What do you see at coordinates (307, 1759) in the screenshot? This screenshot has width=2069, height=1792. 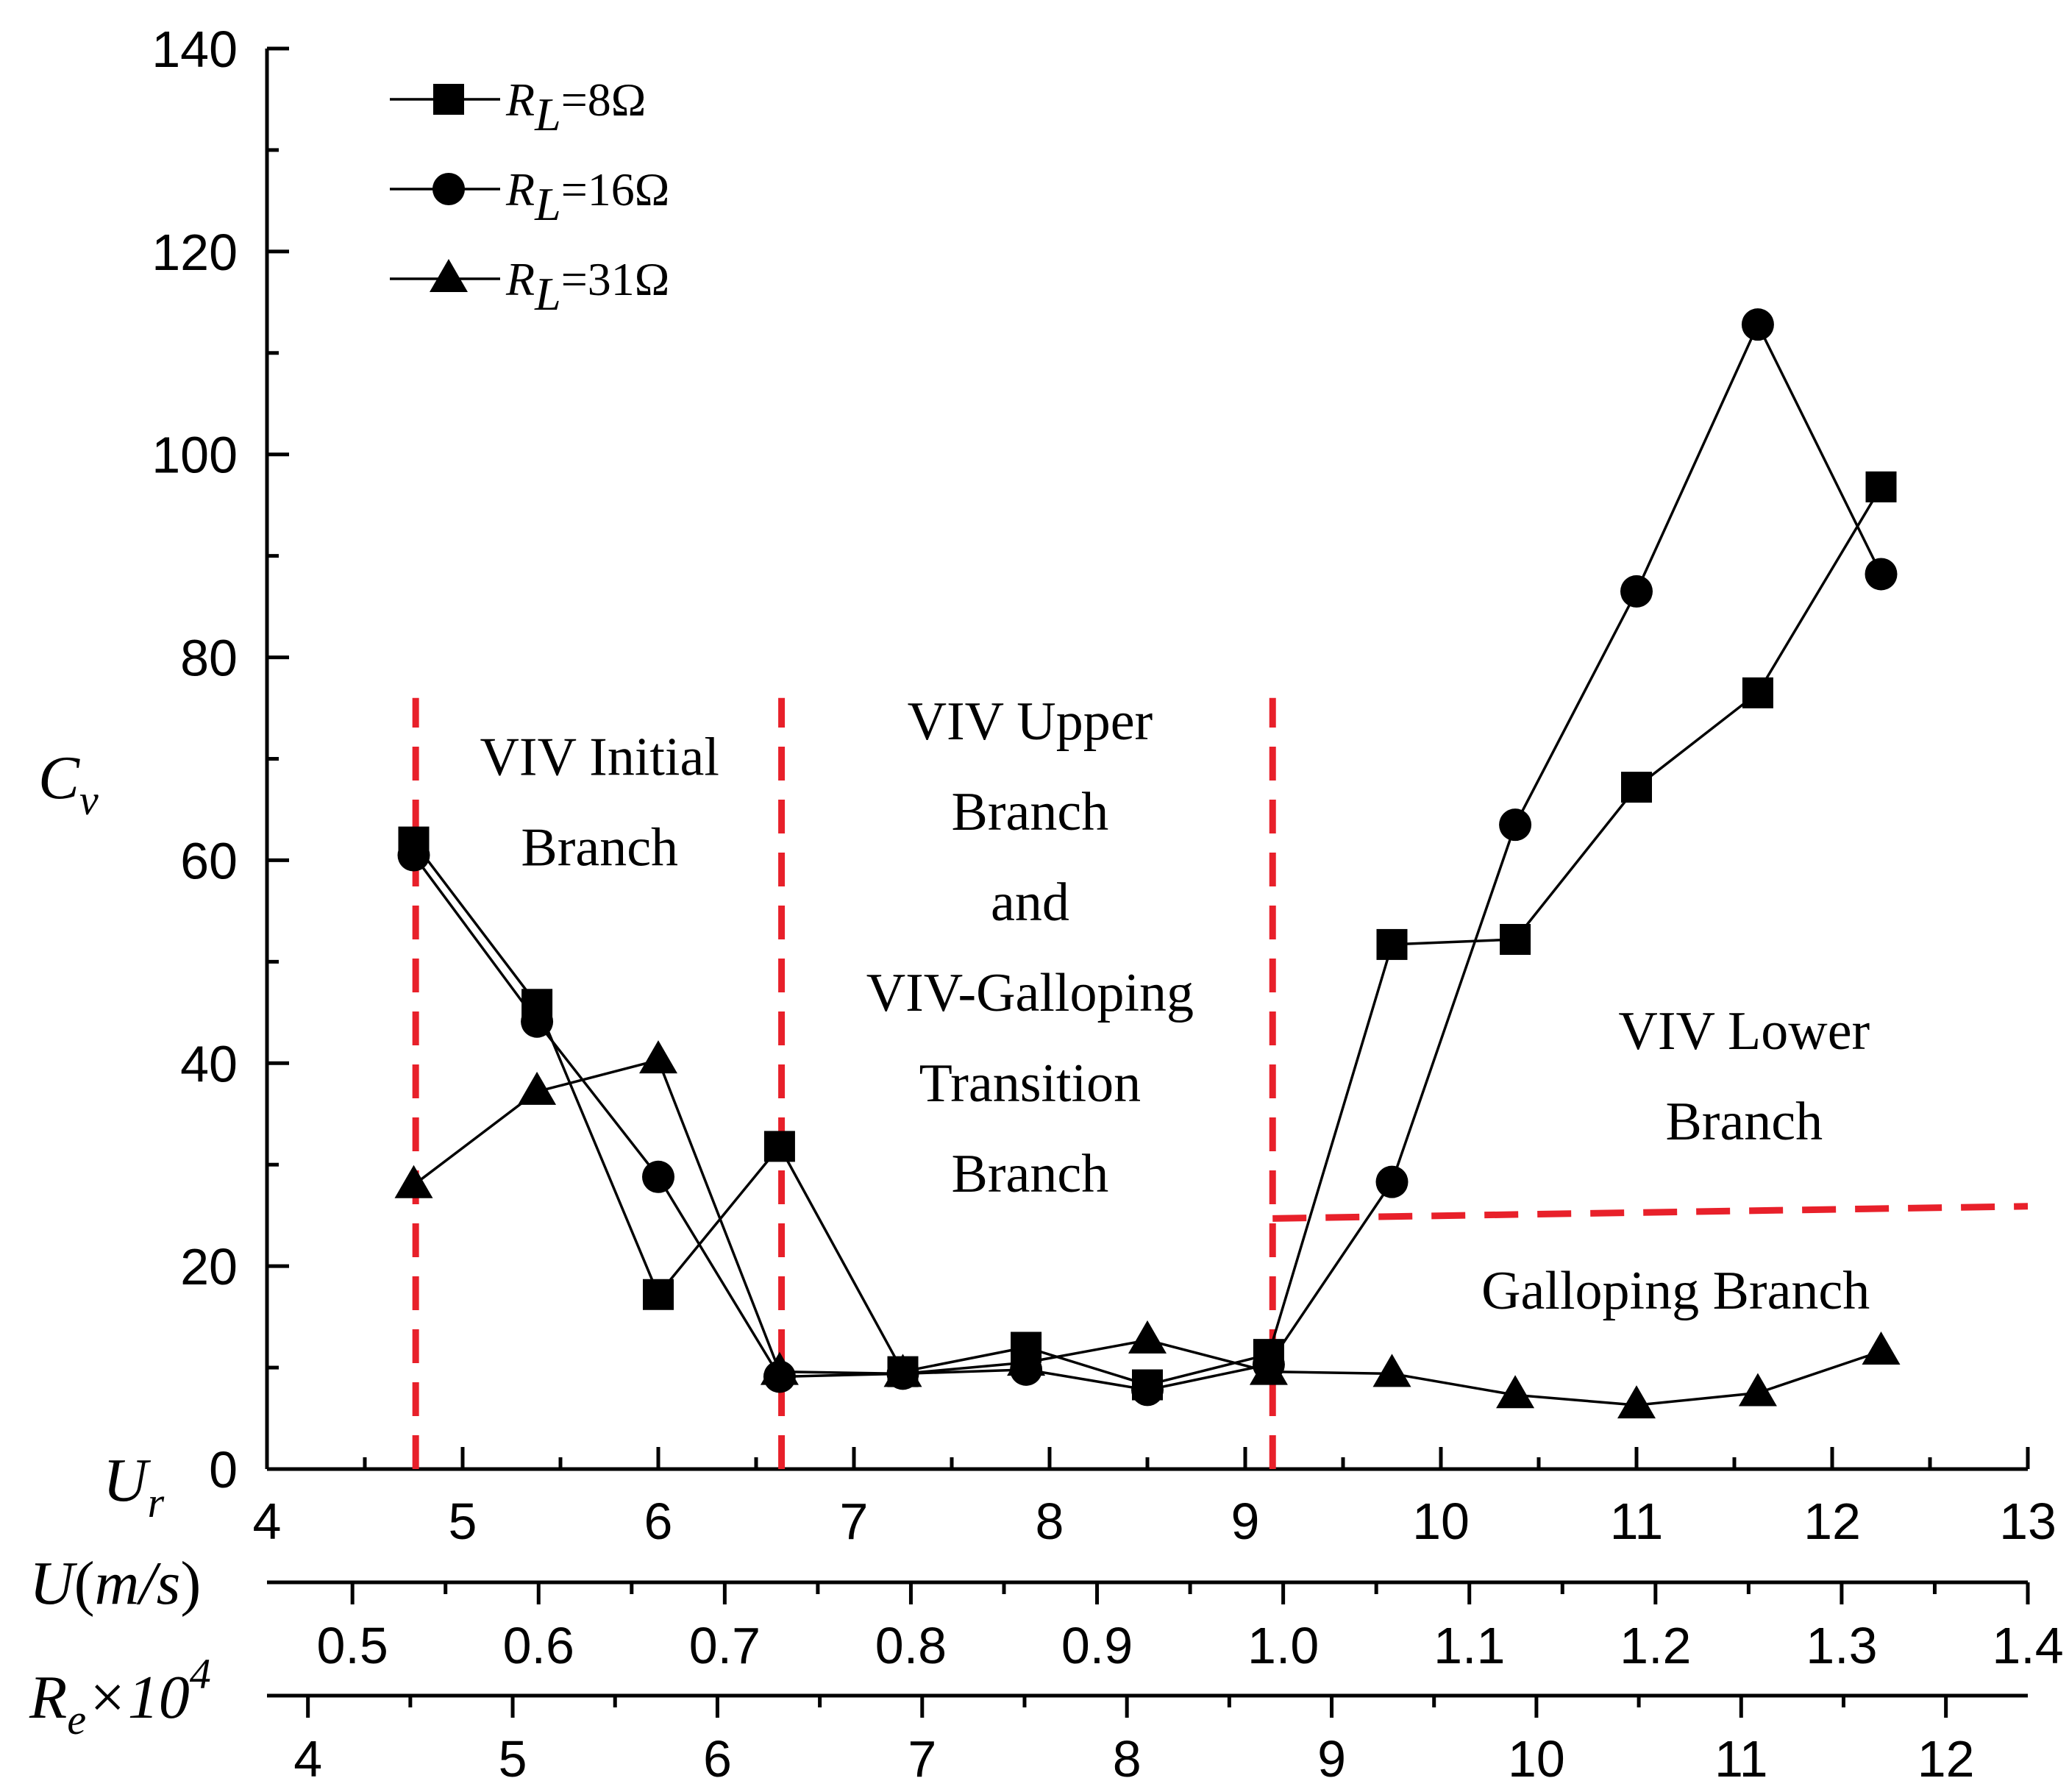 I see `x-reynolds-tick-label: 4` at bounding box center [307, 1759].